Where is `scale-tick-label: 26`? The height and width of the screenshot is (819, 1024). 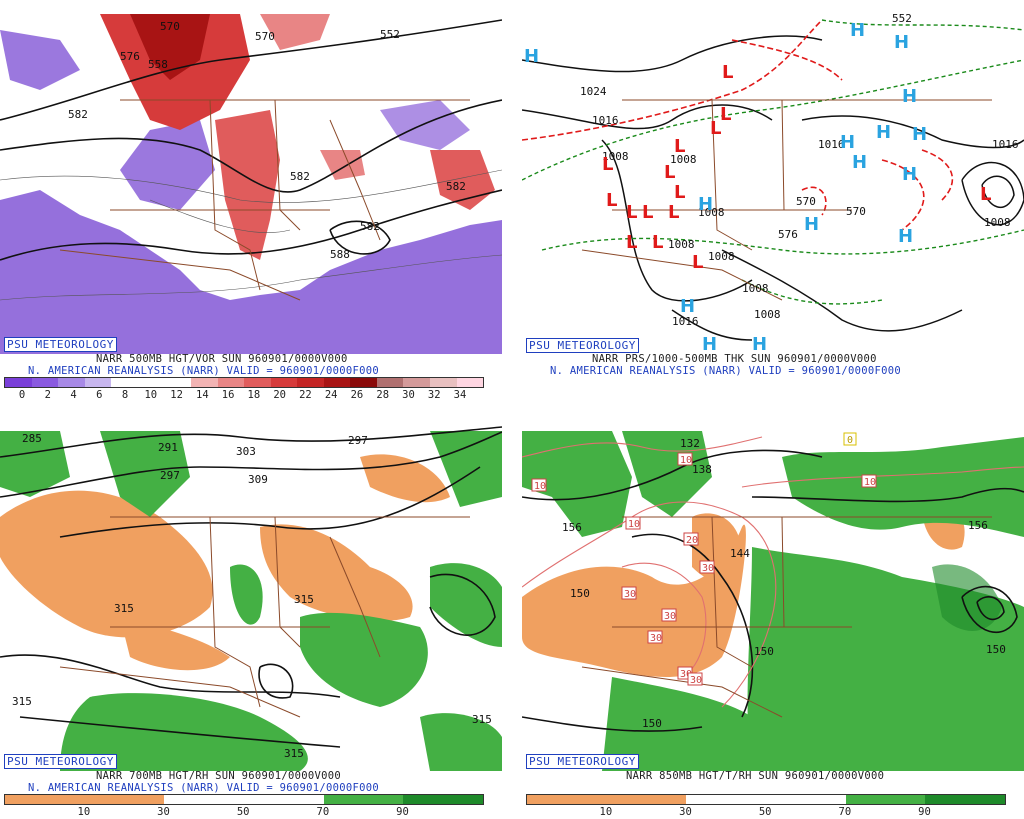 scale-tick-label: 26 is located at coordinates (357, 395).